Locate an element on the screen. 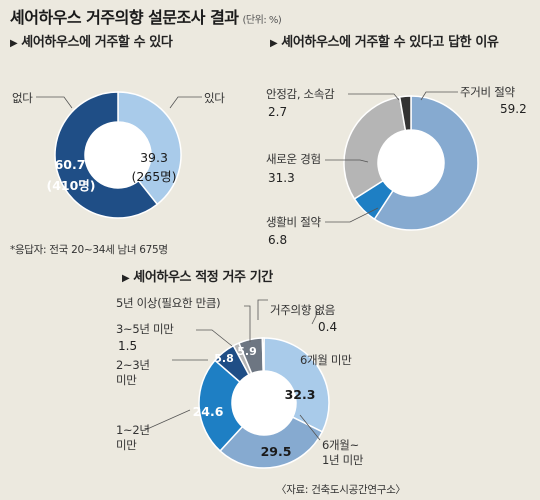 The height and width of the screenshot is (500, 540). duration-label-no-intent: 거주의향 없음 is located at coordinates (303, 310).